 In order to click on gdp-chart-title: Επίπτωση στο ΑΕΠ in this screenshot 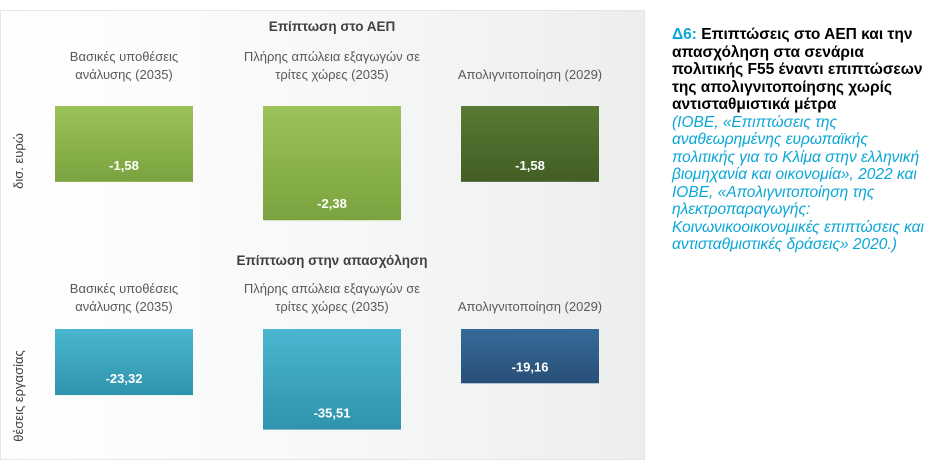, I will do `click(332, 26)`.